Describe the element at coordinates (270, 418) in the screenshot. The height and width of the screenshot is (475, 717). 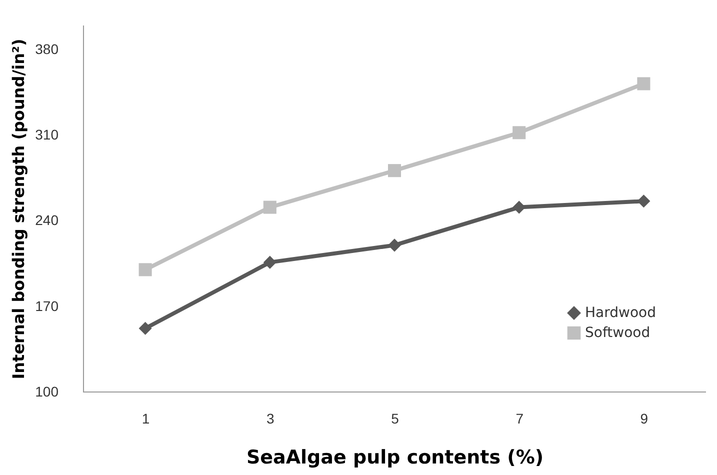
I see `x-tick-label: 3` at that location.